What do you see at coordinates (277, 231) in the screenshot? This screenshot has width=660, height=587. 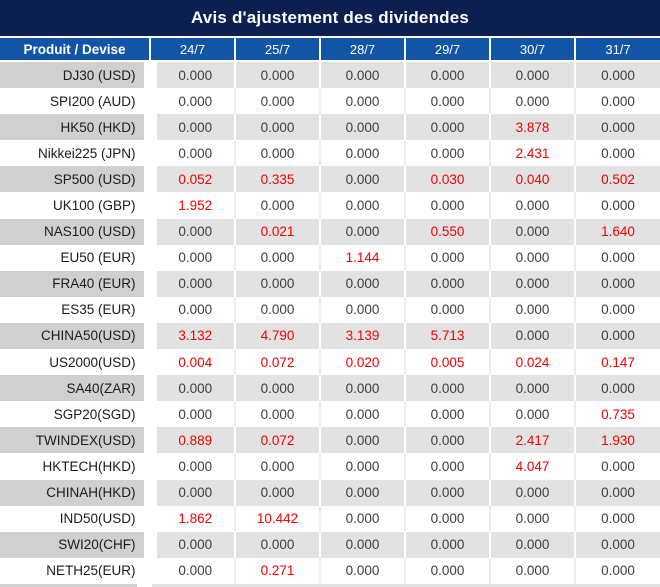 I see `value-cell: 0.021` at bounding box center [277, 231].